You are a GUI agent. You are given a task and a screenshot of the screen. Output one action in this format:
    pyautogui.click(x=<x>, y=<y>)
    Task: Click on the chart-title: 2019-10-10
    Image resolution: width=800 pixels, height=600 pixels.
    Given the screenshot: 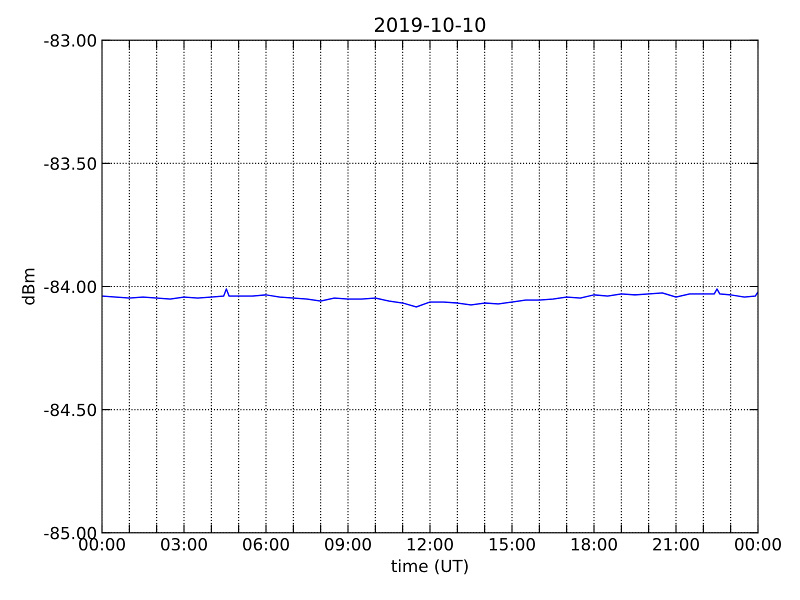 What is the action you would take?
    pyautogui.click(x=430, y=24)
    